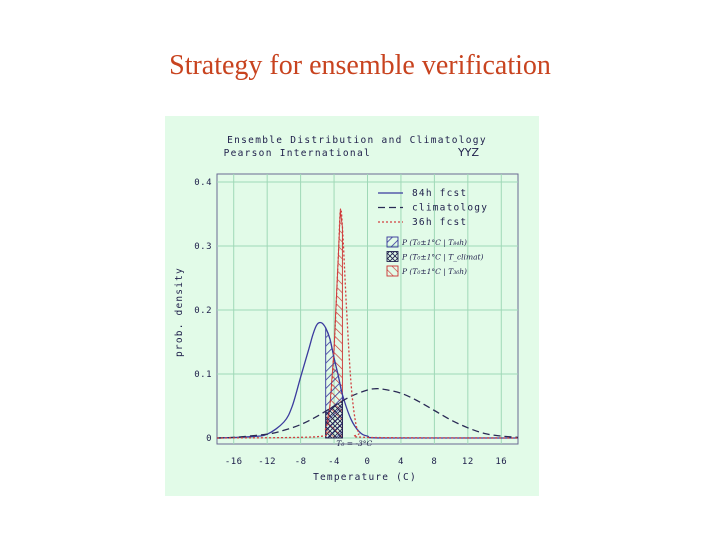 This screenshot has width=720, height=540. Describe the element at coordinates (203, 375) in the screenshot. I see `y-tick-label: 0.1` at that location.